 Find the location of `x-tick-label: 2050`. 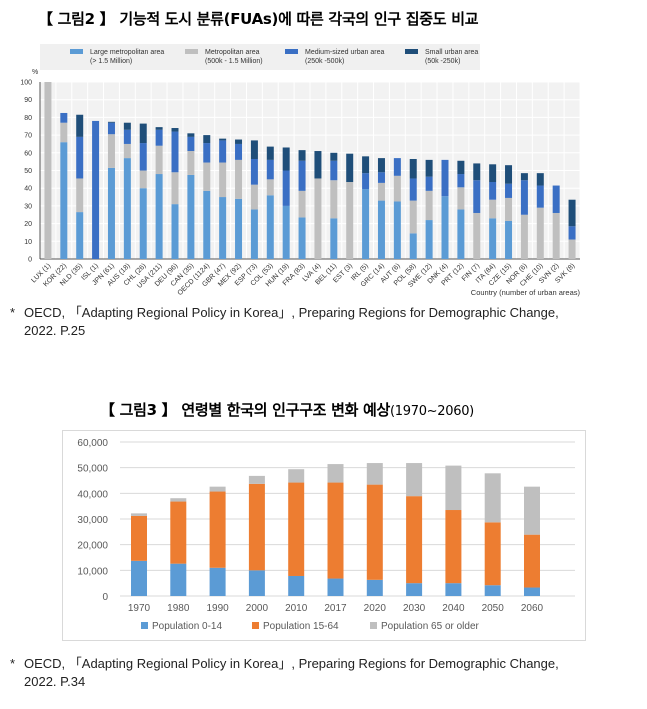

x-tick-label: 2050 is located at coordinates (493, 608).